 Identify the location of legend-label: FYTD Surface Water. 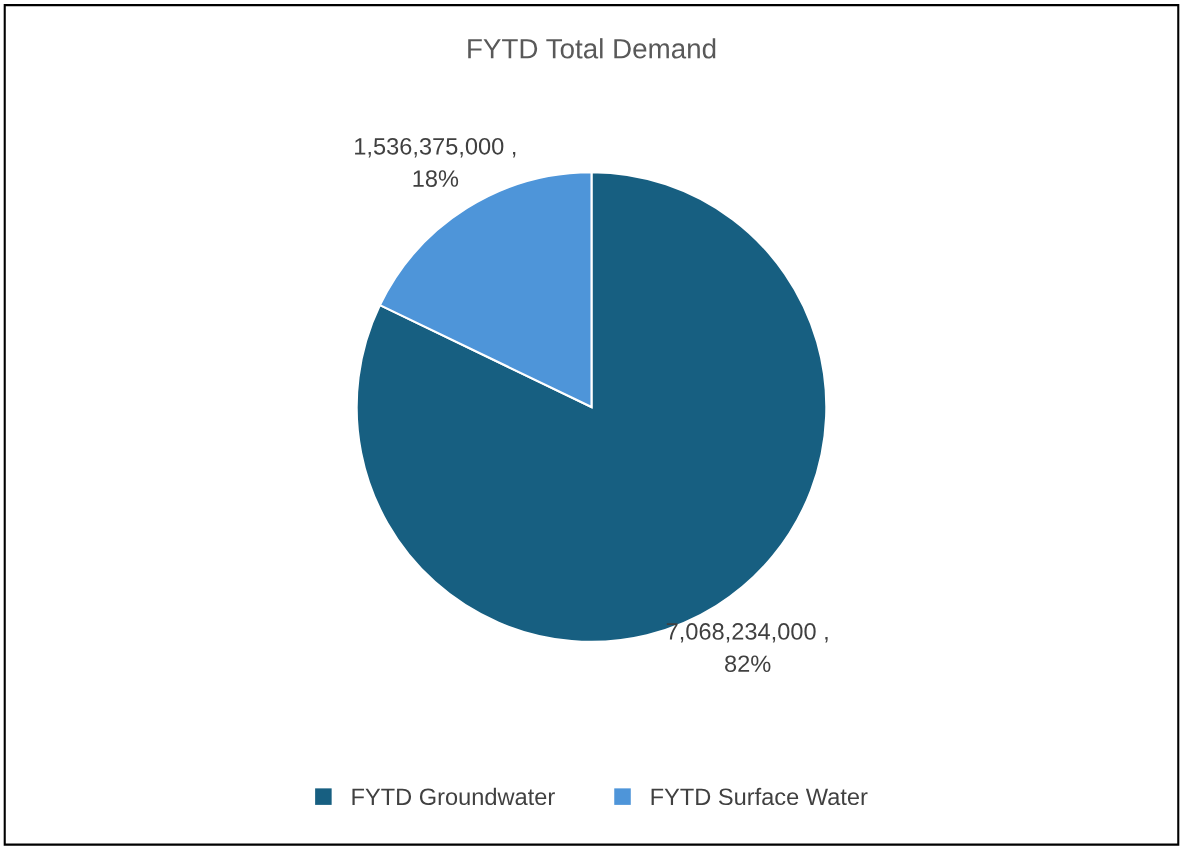
(759, 796).